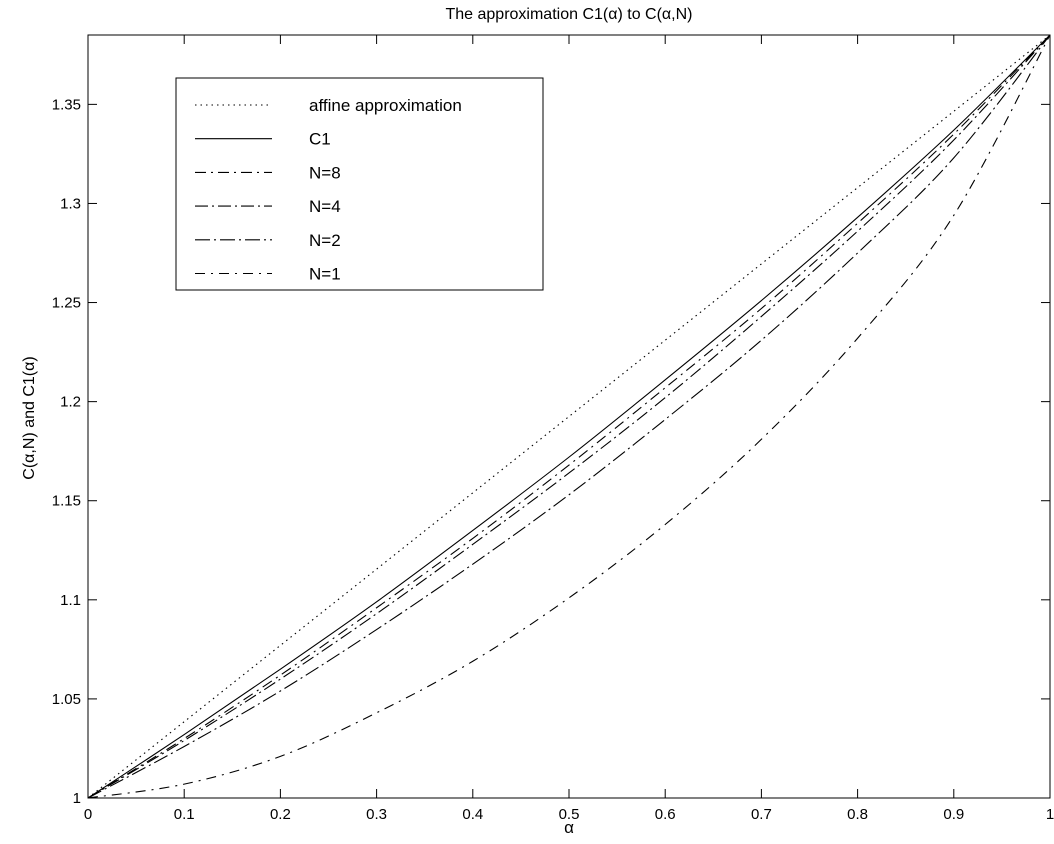 The height and width of the screenshot is (844, 1054). I want to click on y-tick-label: 1.3, so click(70, 203).